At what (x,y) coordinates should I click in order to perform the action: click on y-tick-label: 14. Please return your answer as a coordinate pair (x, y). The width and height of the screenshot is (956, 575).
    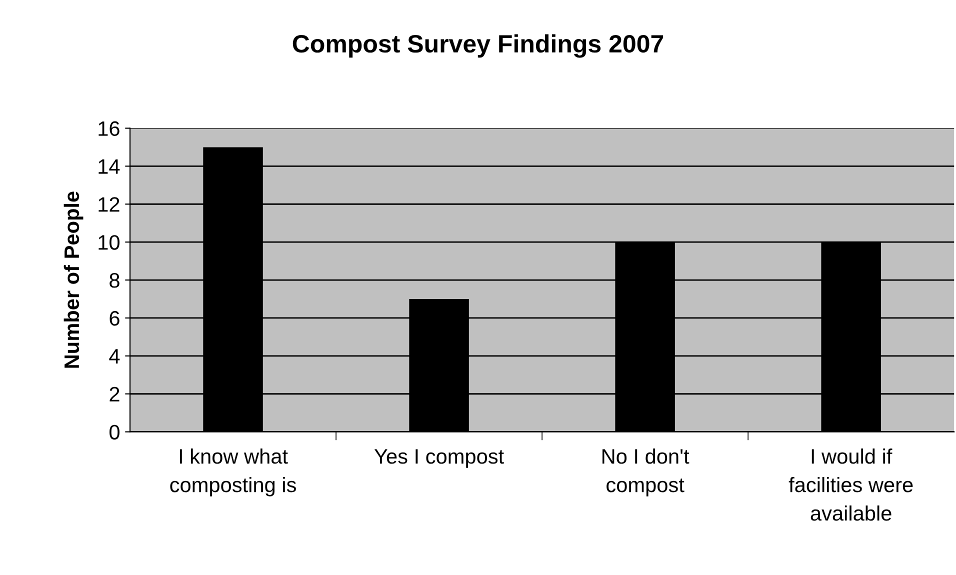
    Looking at the image, I should click on (109, 166).